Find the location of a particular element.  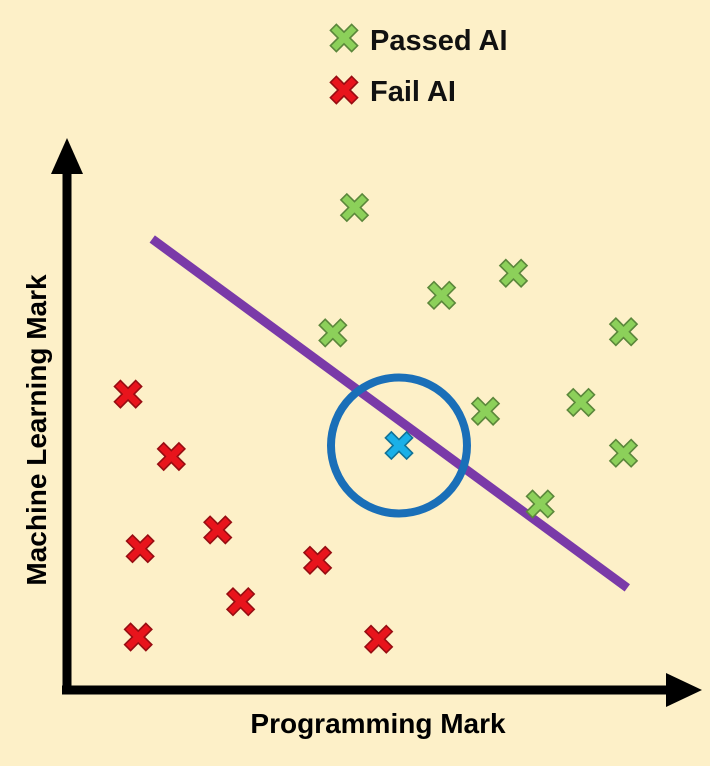

legend-label-passed: Passed AI is located at coordinates (439, 41).